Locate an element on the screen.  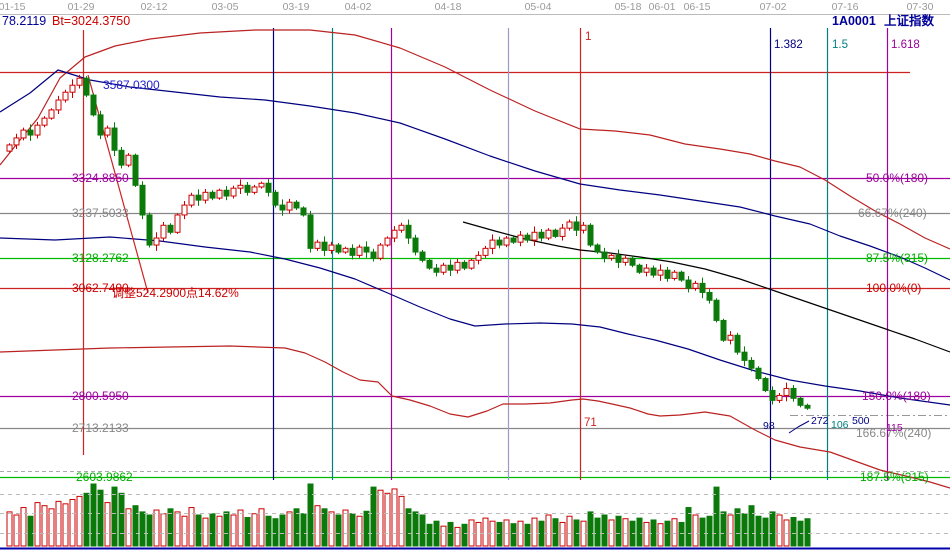
count-label-272: 272 is located at coordinates (820, 421).